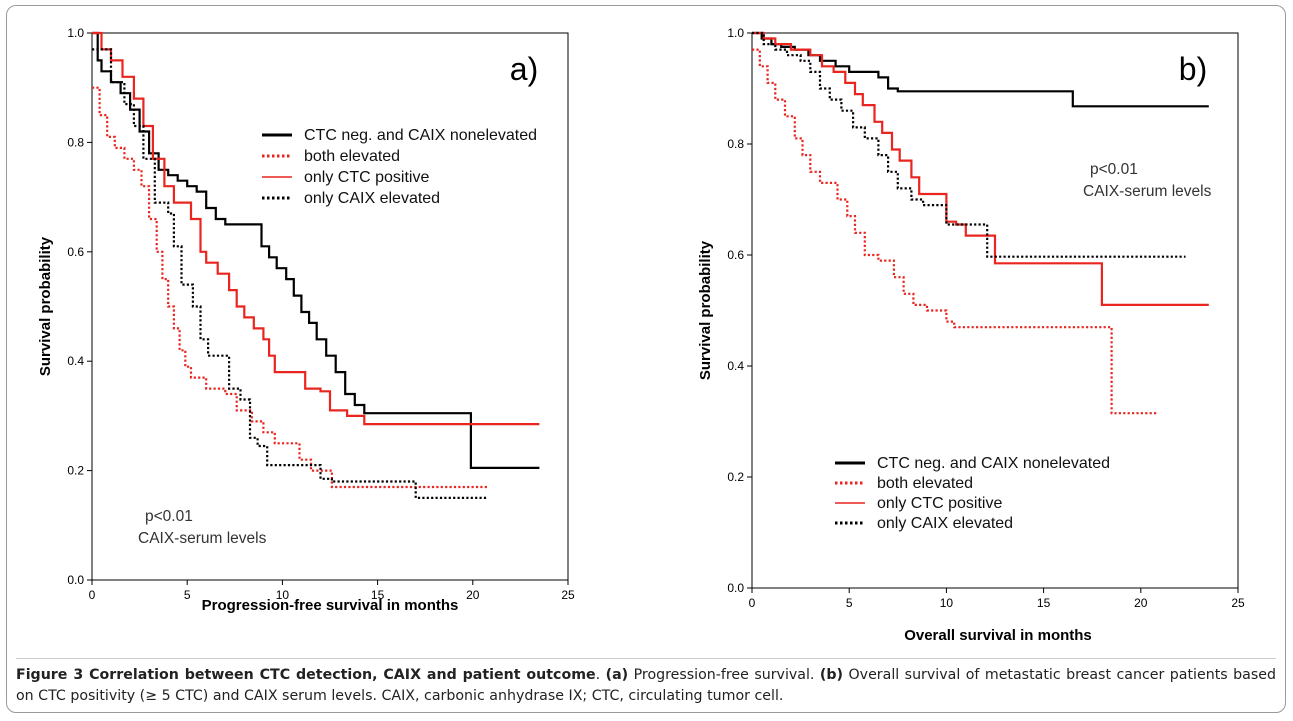  What do you see at coordinates (330, 605) in the screenshot?
I see `x-axis-label: Progression-free survival in months` at bounding box center [330, 605].